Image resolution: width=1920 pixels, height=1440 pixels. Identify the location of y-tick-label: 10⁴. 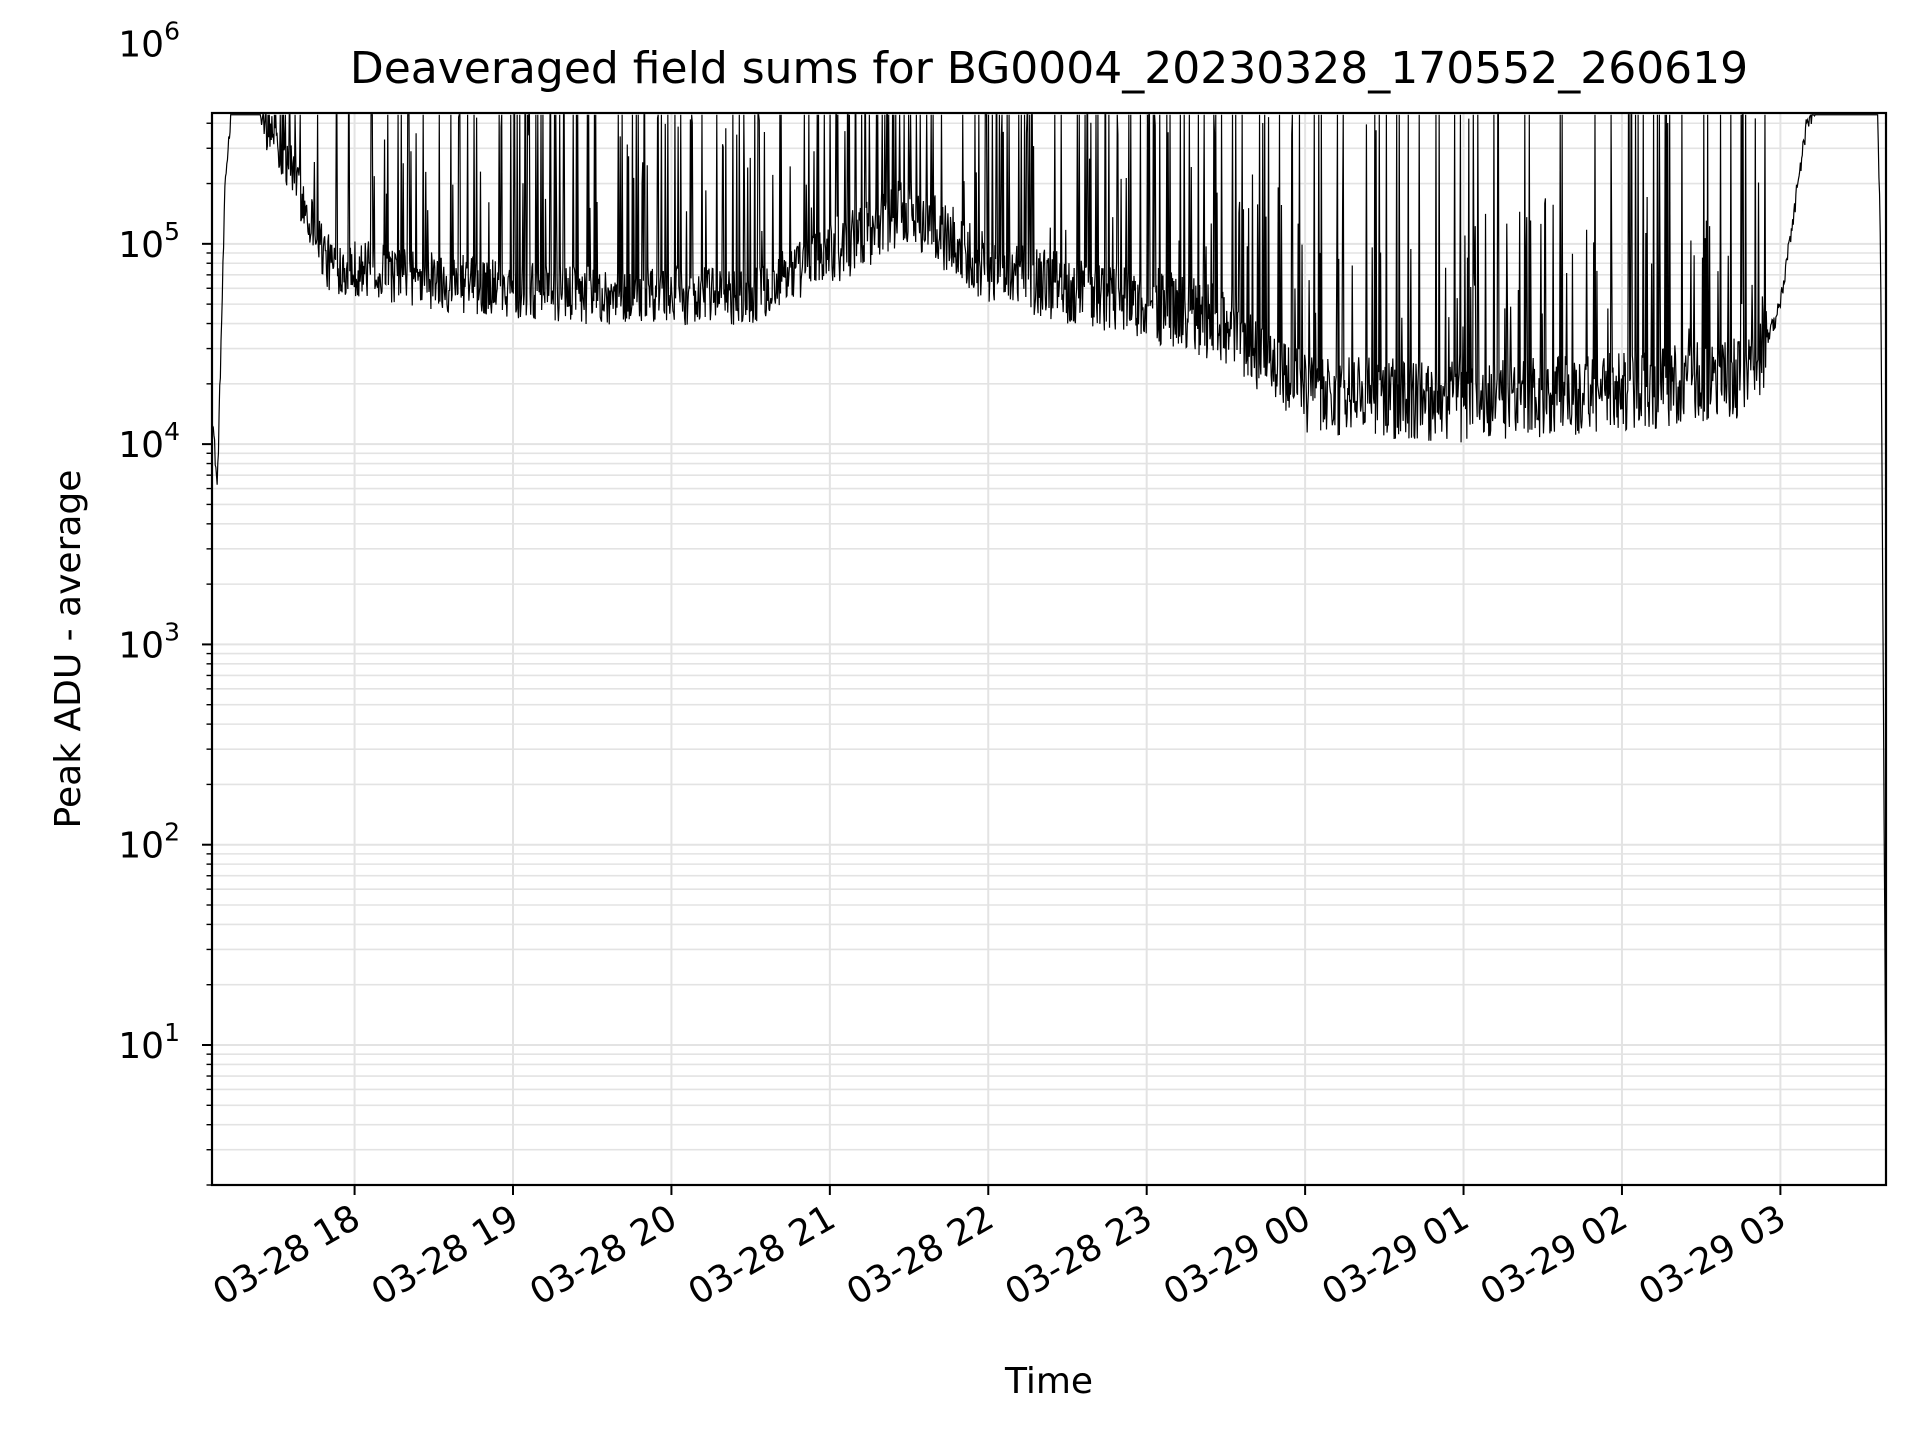
(149, 441).